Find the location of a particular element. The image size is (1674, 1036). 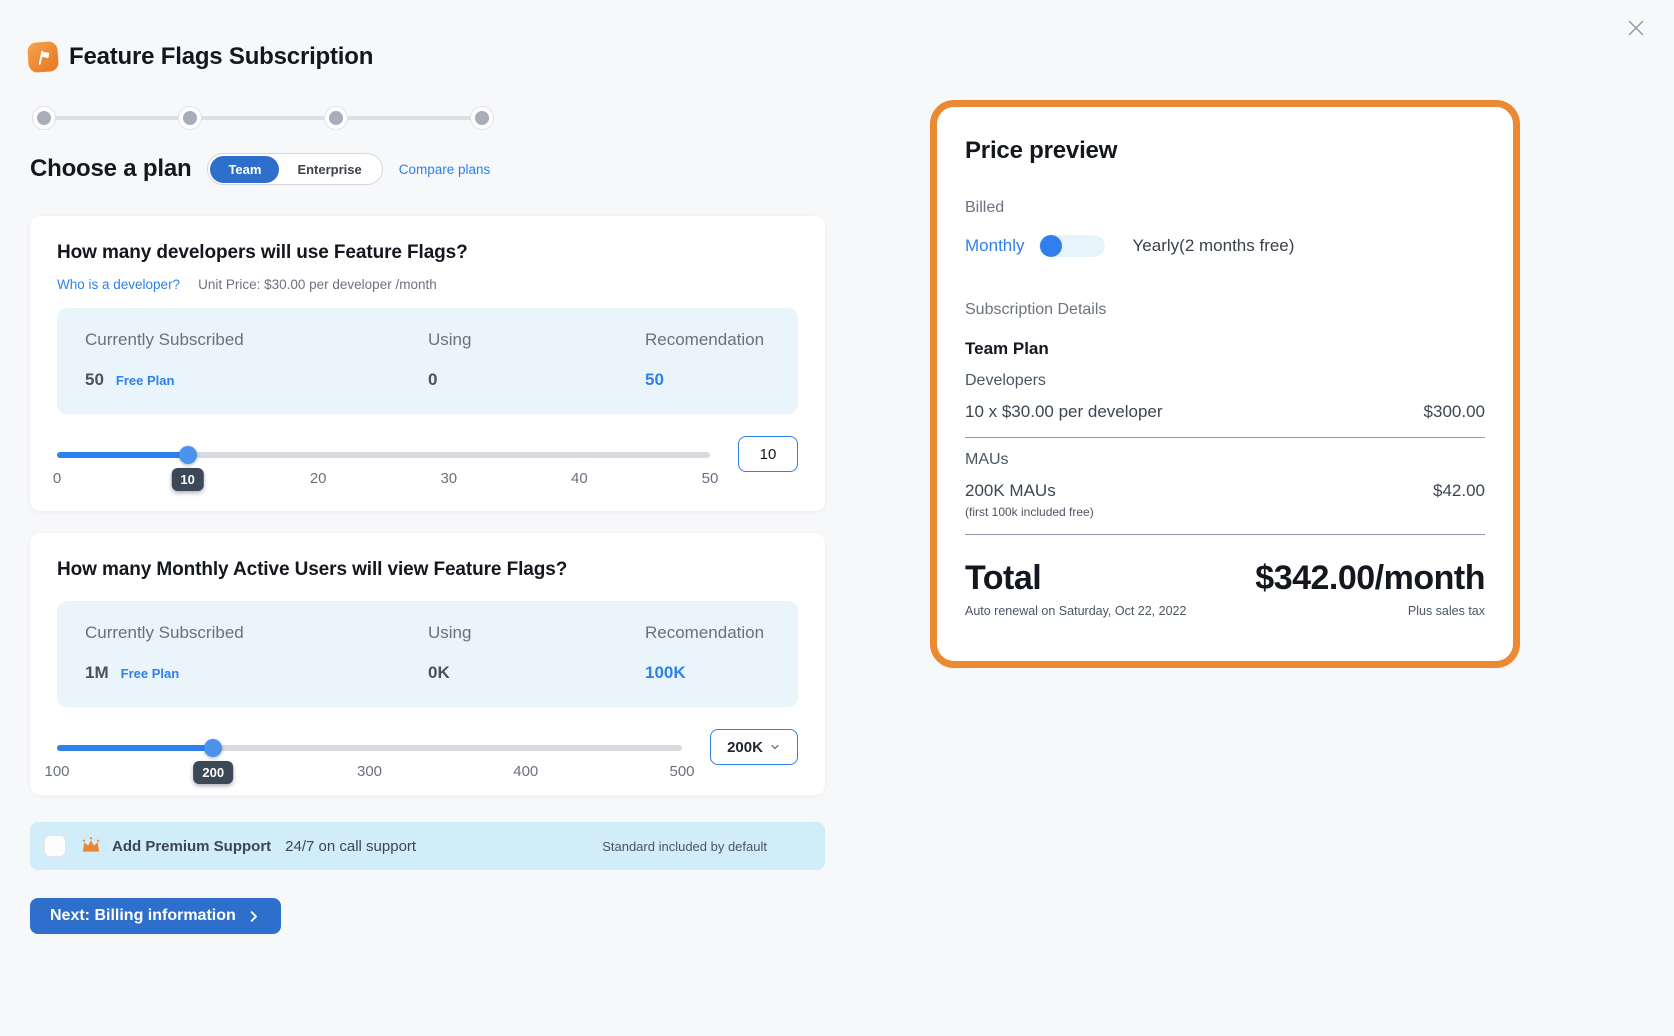

crown-icon is located at coordinates (91, 846).